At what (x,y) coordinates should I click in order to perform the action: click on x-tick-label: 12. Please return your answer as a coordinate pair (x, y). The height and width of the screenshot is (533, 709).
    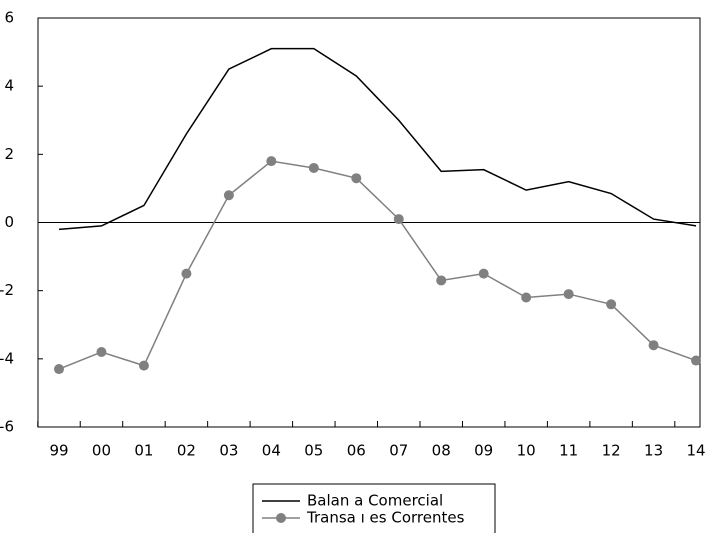
    Looking at the image, I should click on (611, 451).